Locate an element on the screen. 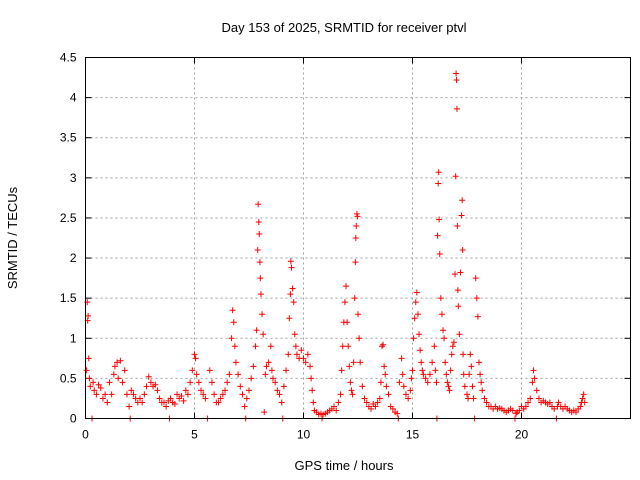 This screenshot has width=640, height=480. y-tick-label: 0 is located at coordinates (73, 419).